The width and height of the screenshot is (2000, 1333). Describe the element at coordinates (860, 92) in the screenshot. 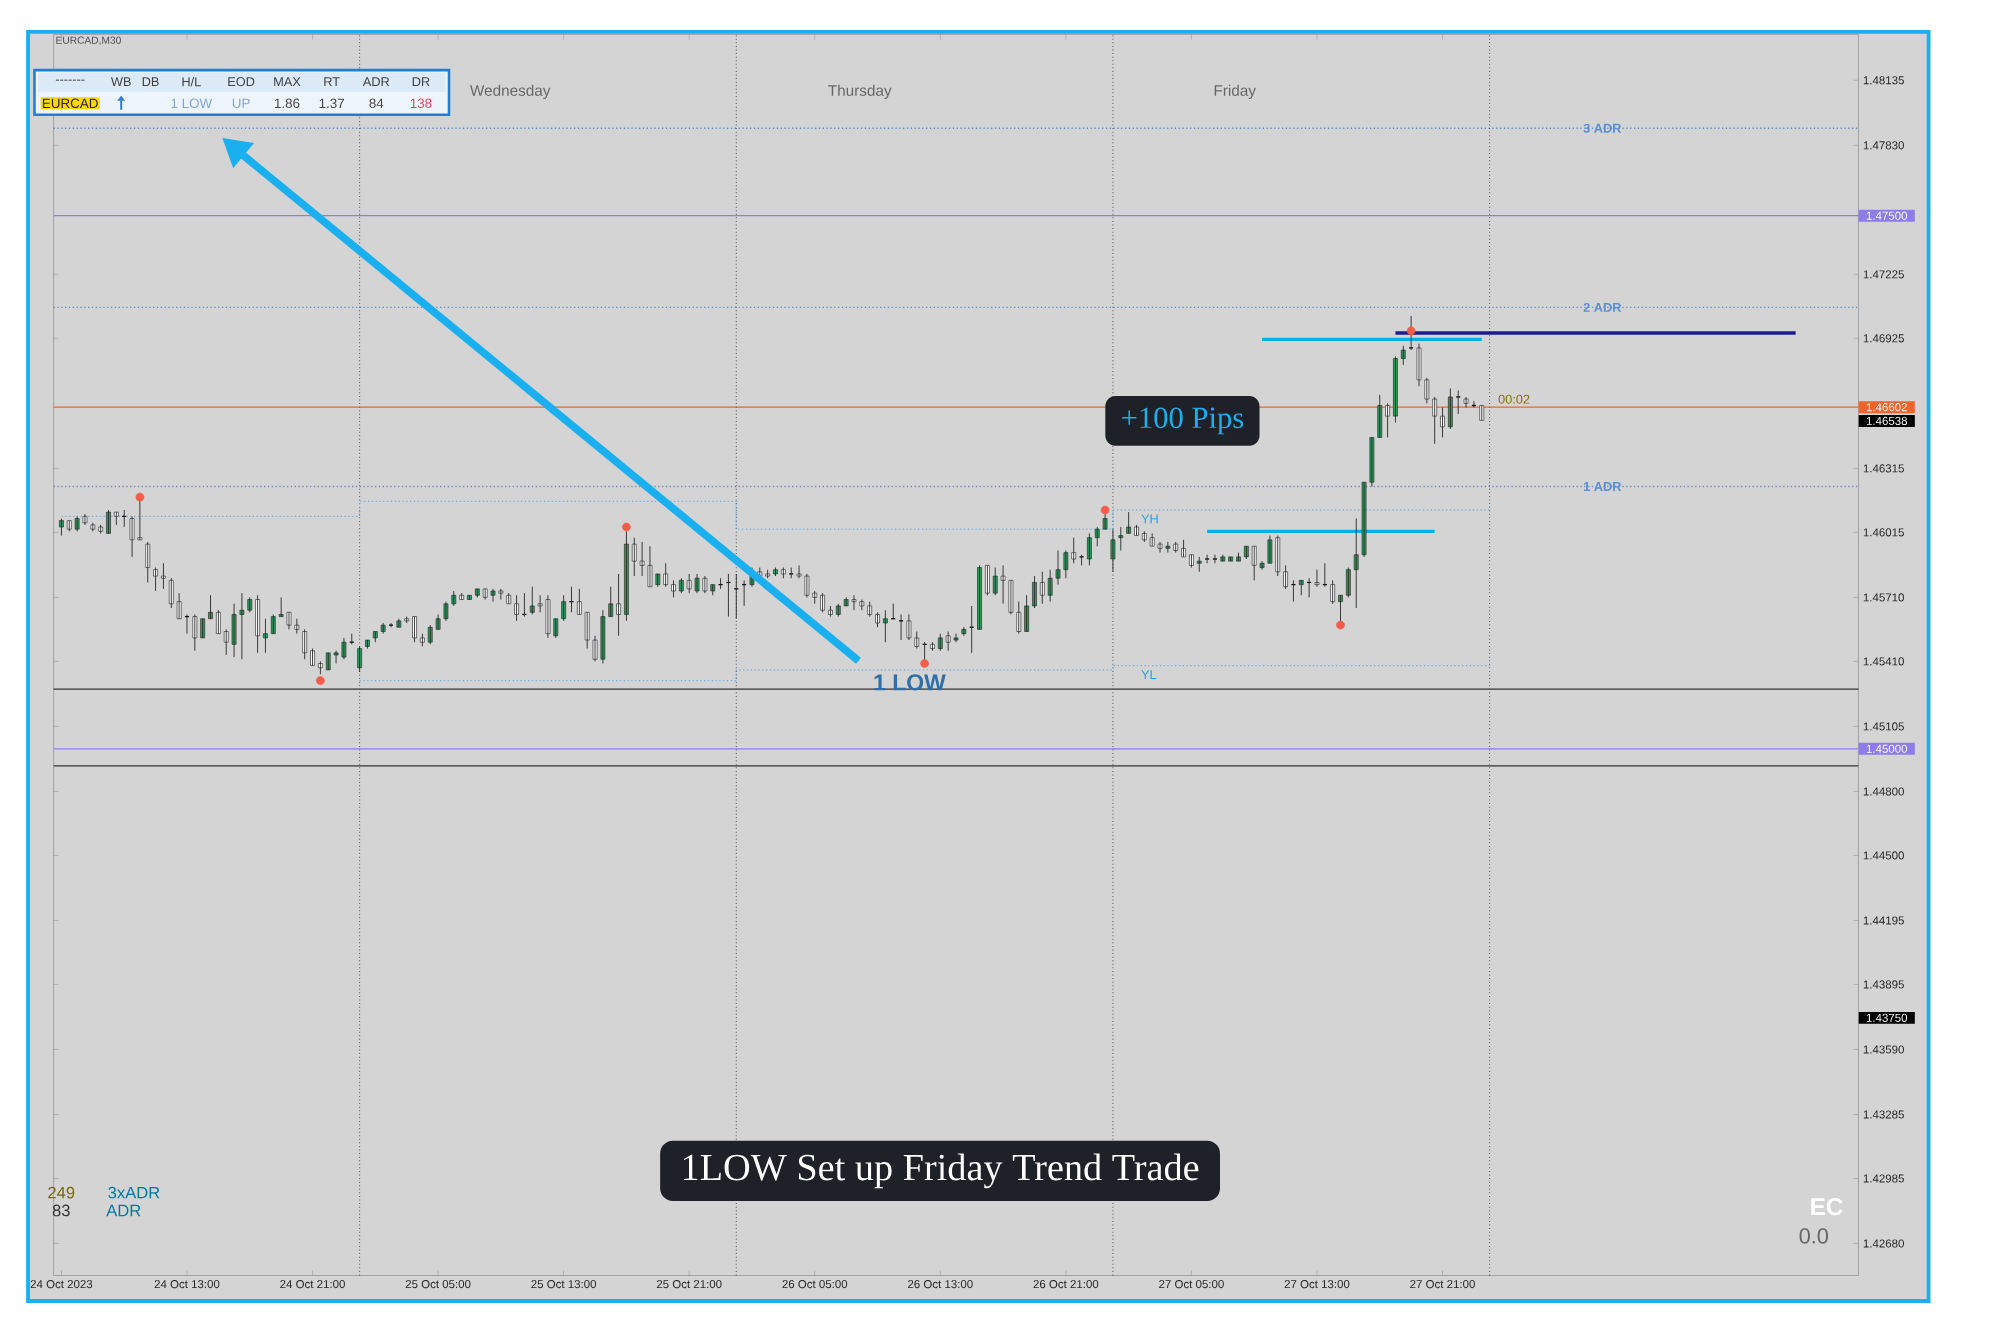

I see `annotation: Thursday` at that location.